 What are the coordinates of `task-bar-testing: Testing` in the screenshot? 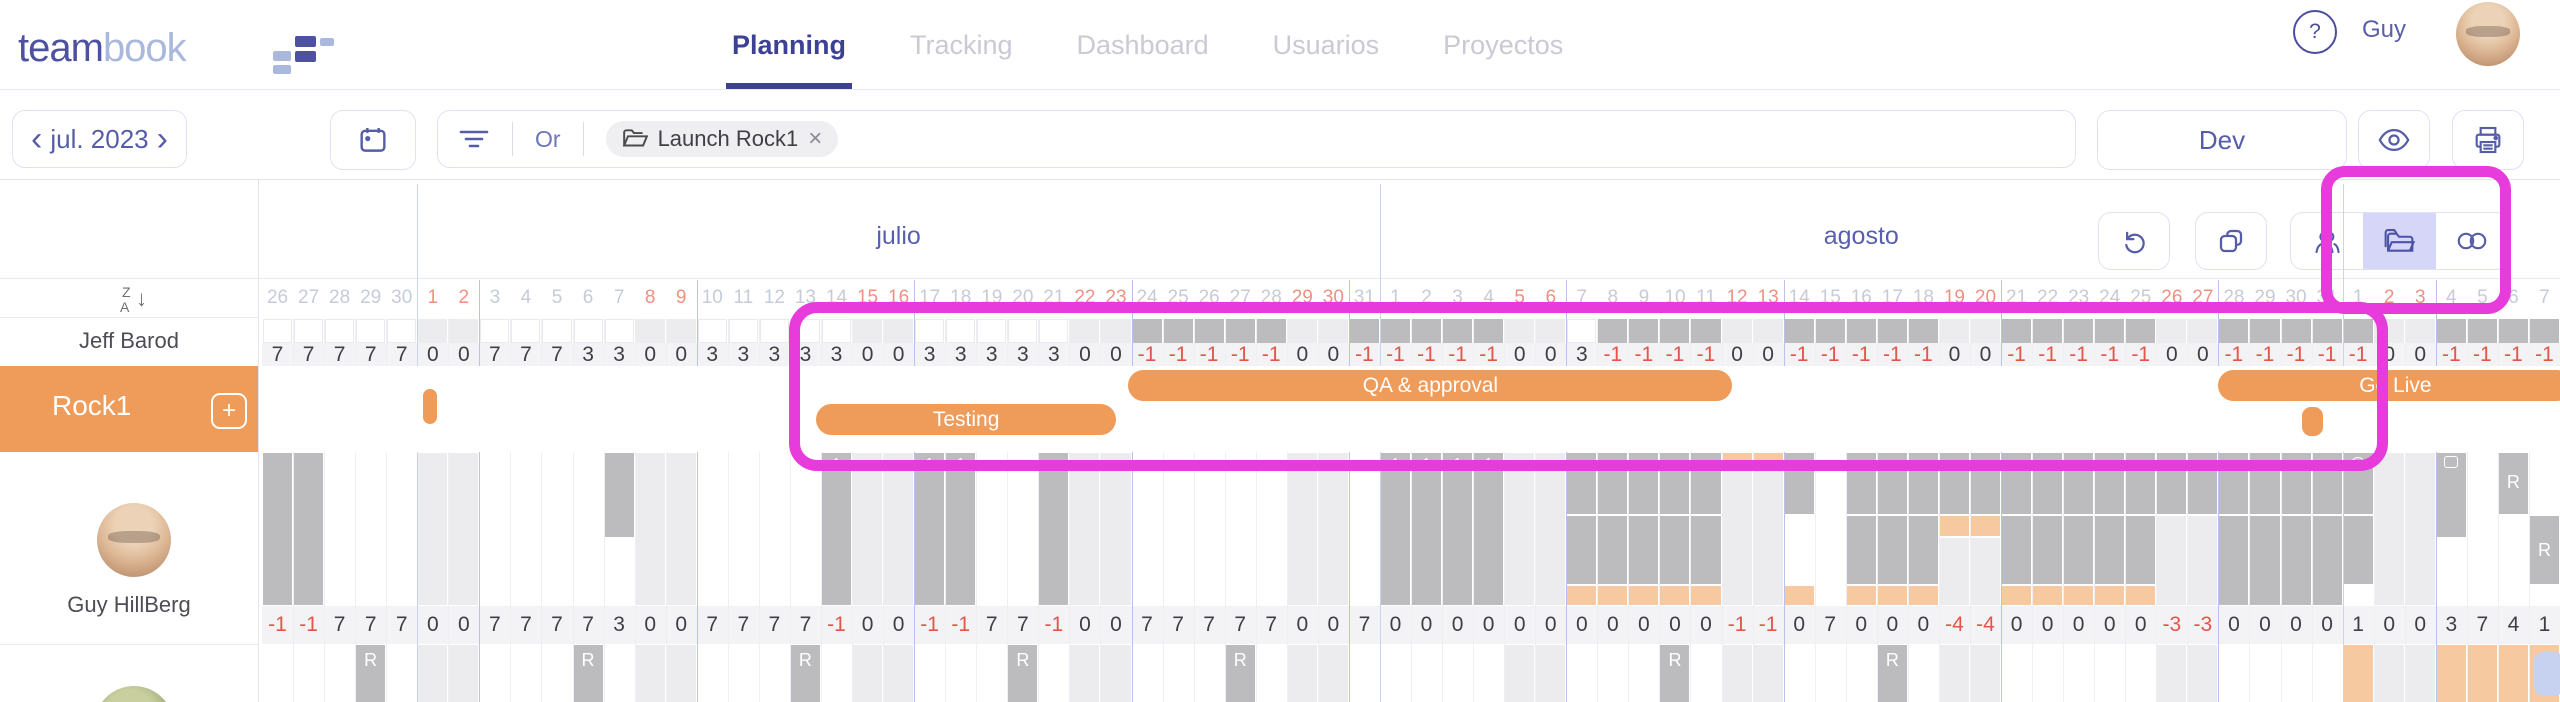 It's located at (966, 419).